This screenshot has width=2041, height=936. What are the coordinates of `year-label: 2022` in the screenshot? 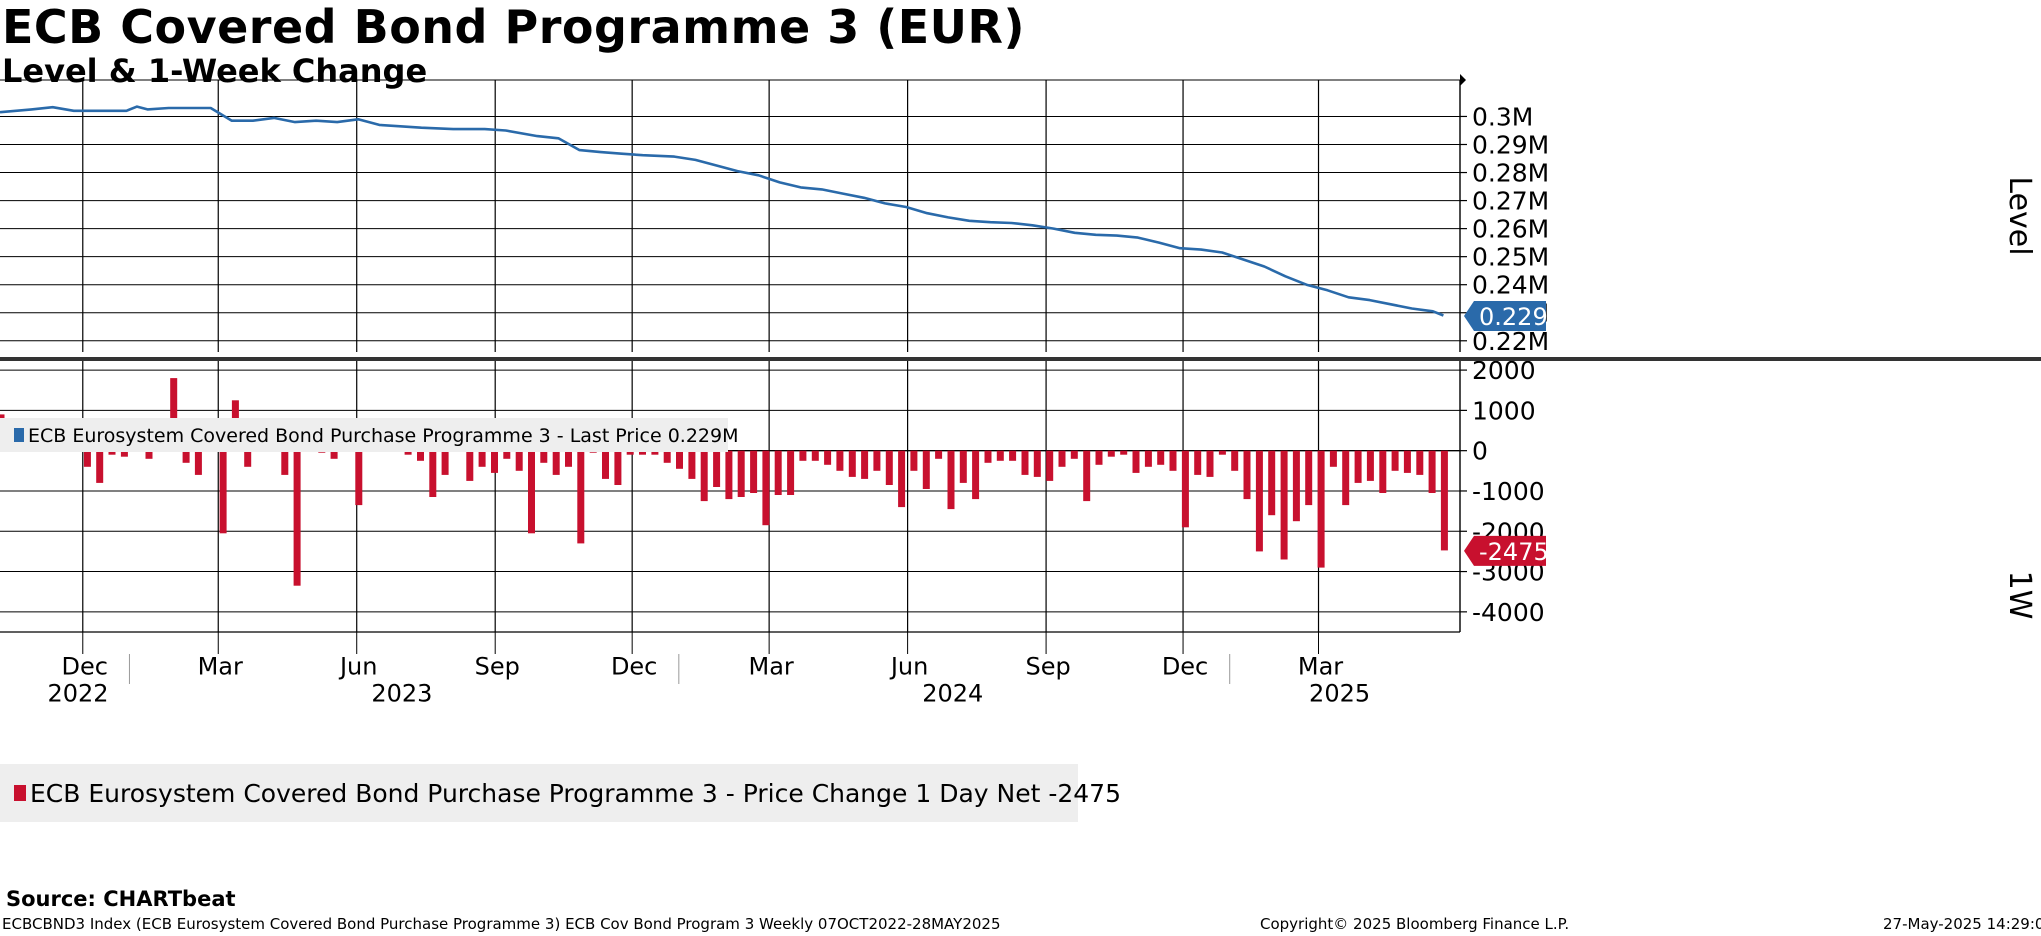 It's located at (77, 694).